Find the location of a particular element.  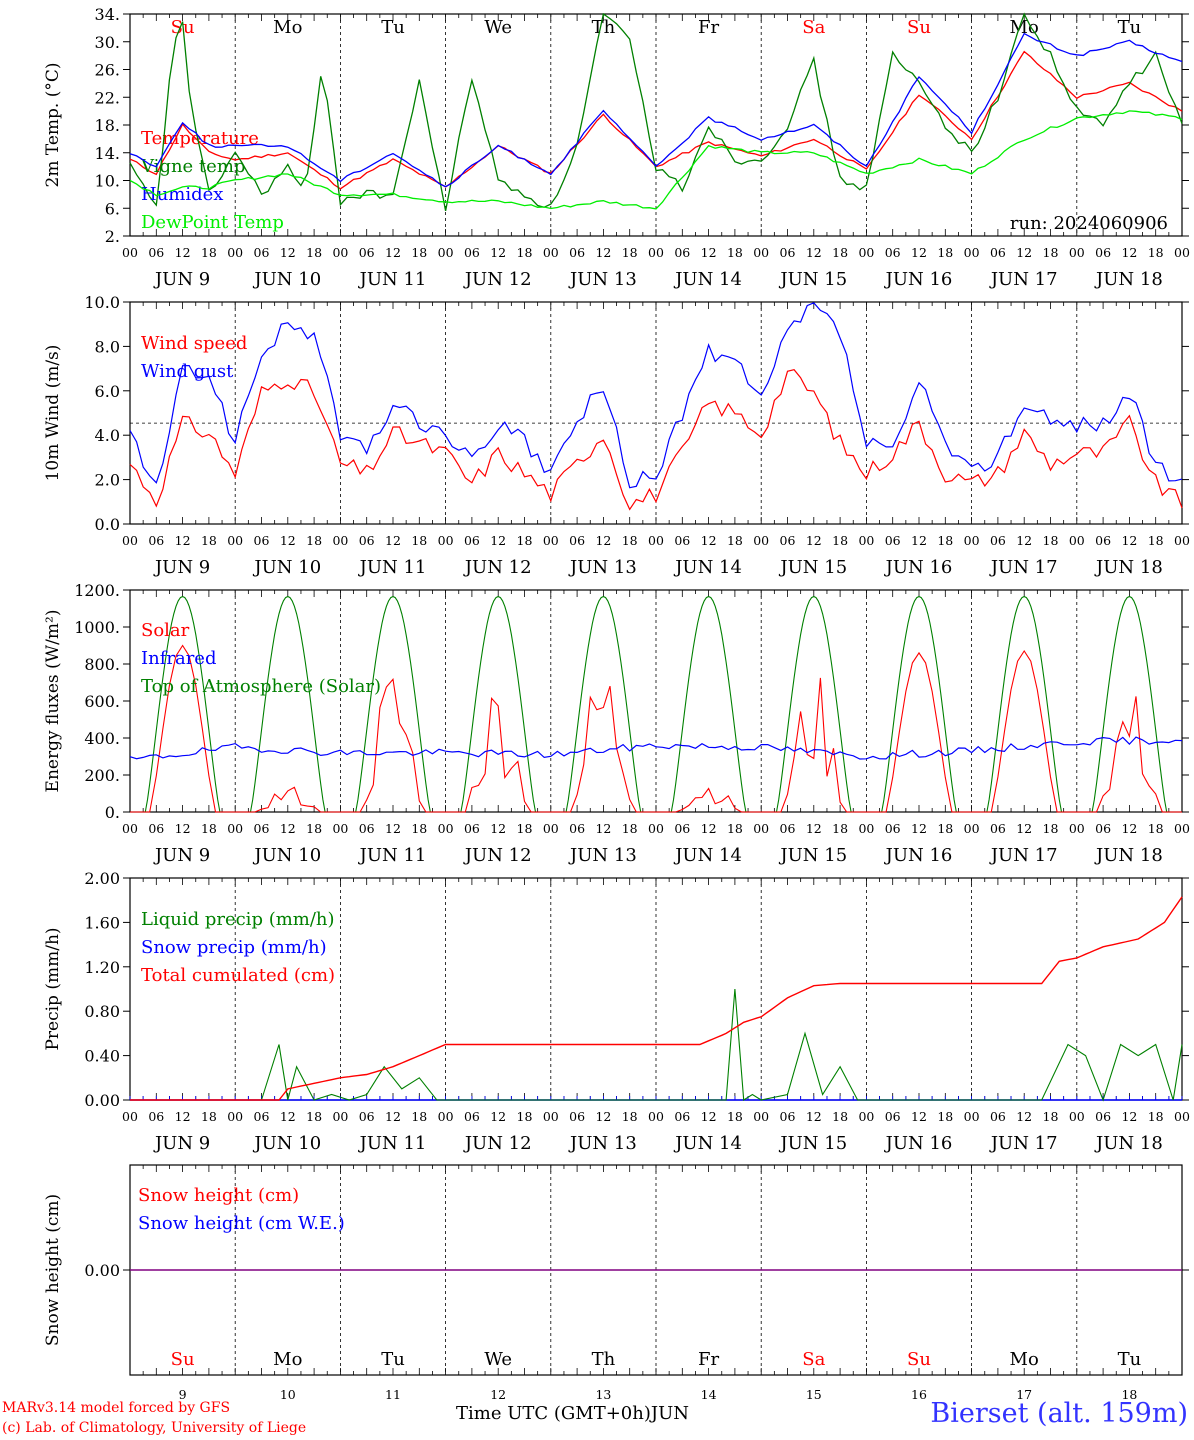

legend-entry: Vigne temp is located at coordinates (192, 166).